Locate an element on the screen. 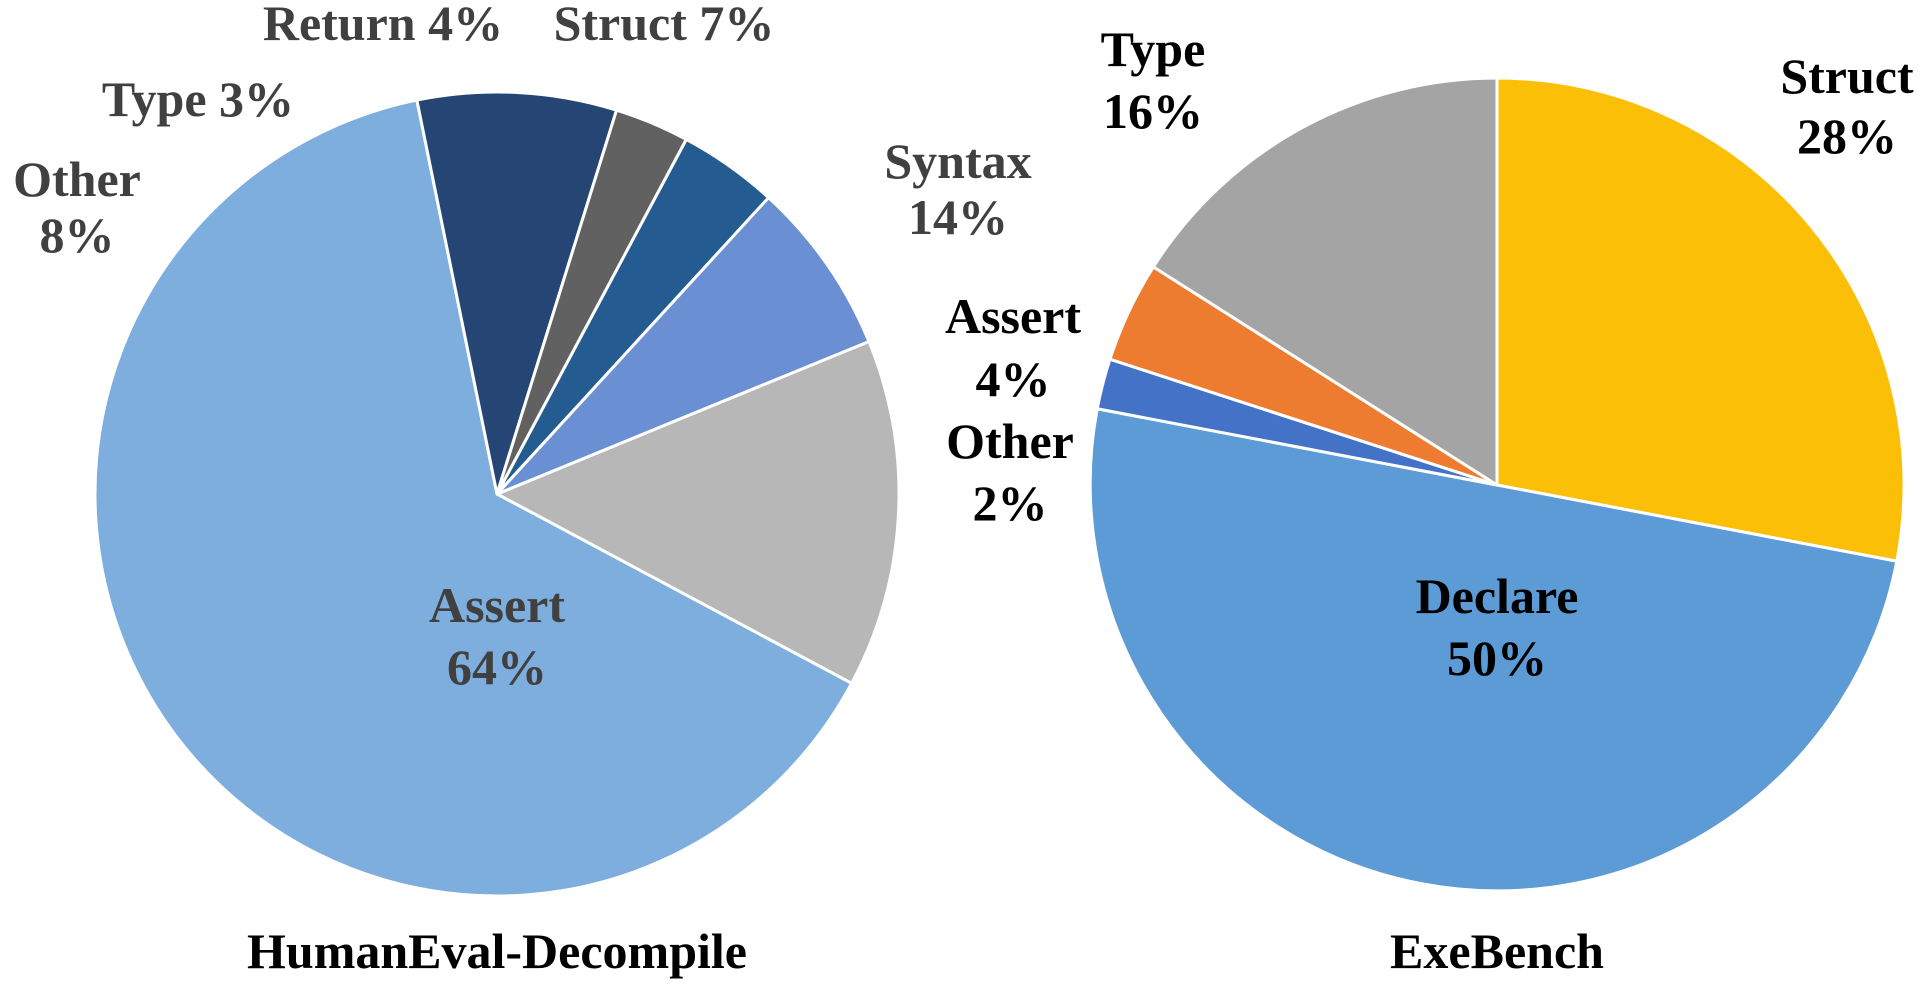  exebench-label-type: Type 16% is located at coordinates (1153, 80).